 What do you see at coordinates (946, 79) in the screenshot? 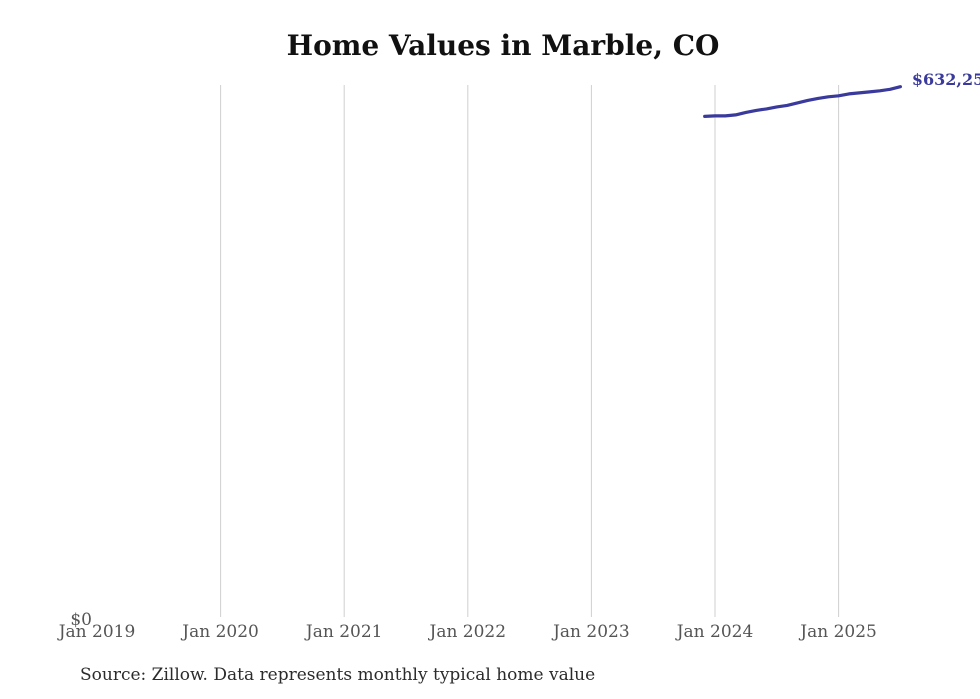
I see `end-value-label: $632,255` at bounding box center [946, 79].